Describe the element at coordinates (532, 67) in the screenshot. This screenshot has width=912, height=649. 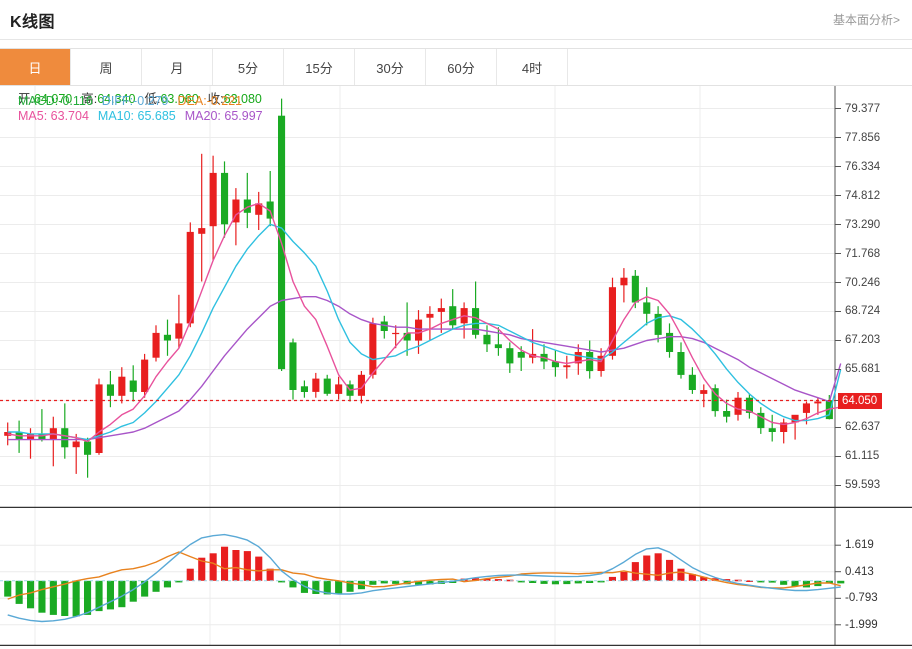
I see `tab-4hour: 4时` at that location.